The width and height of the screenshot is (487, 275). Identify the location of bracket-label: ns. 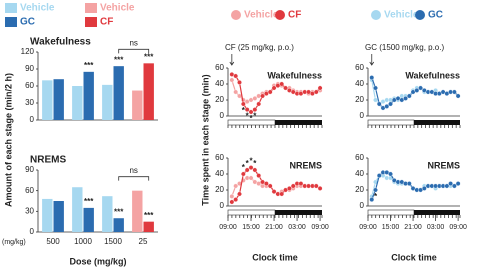
(133, 170).